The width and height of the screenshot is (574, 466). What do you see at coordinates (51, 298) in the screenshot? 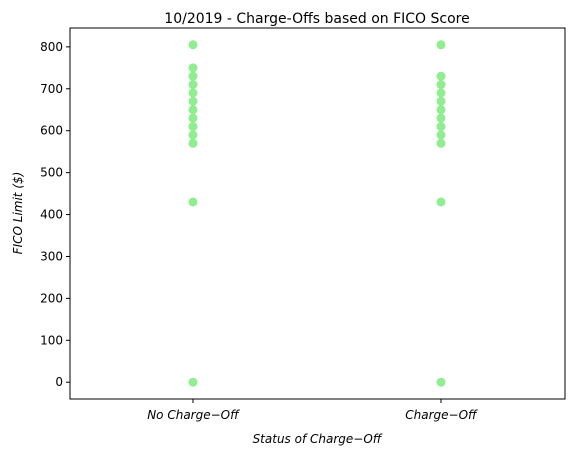
I see `y-tick-label: 200` at bounding box center [51, 298].